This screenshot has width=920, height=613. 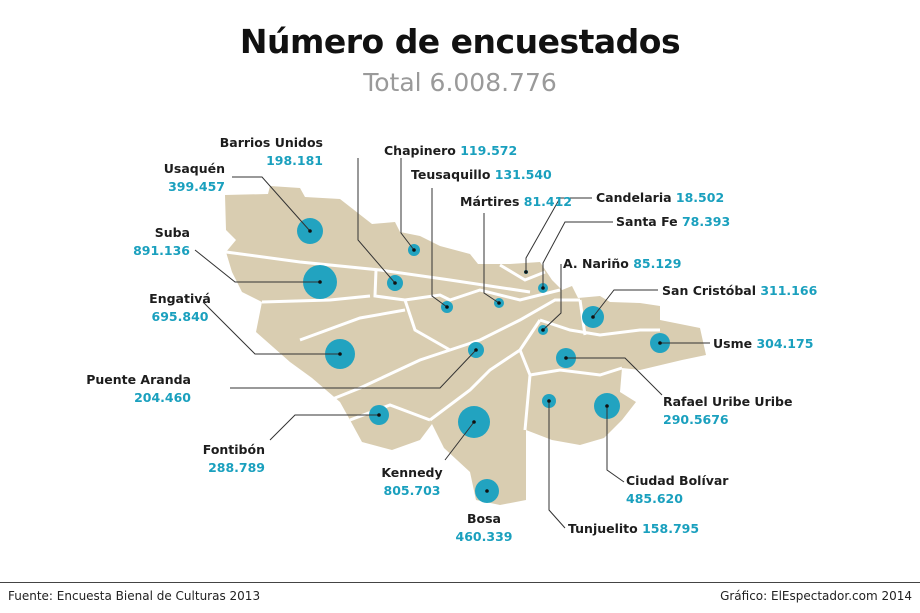 I want to click on center-dot-usaquen, so click(x=310, y=231).